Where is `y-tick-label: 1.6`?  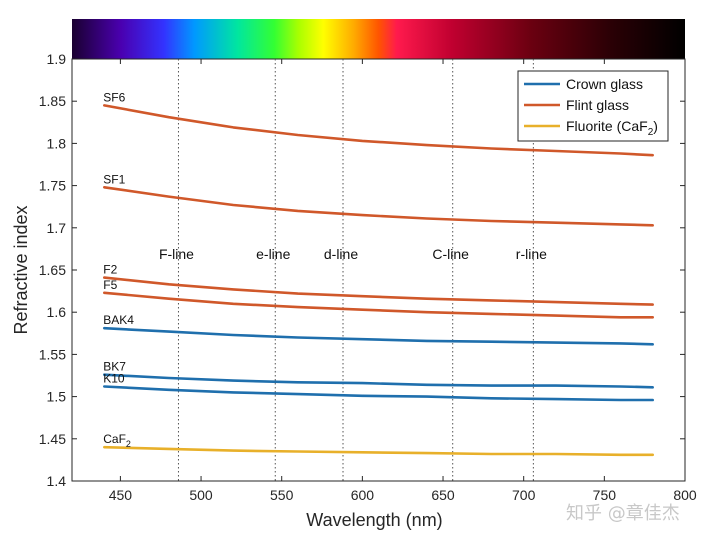 y-tick-label: 1.6 is located at coordinates (57, 312).